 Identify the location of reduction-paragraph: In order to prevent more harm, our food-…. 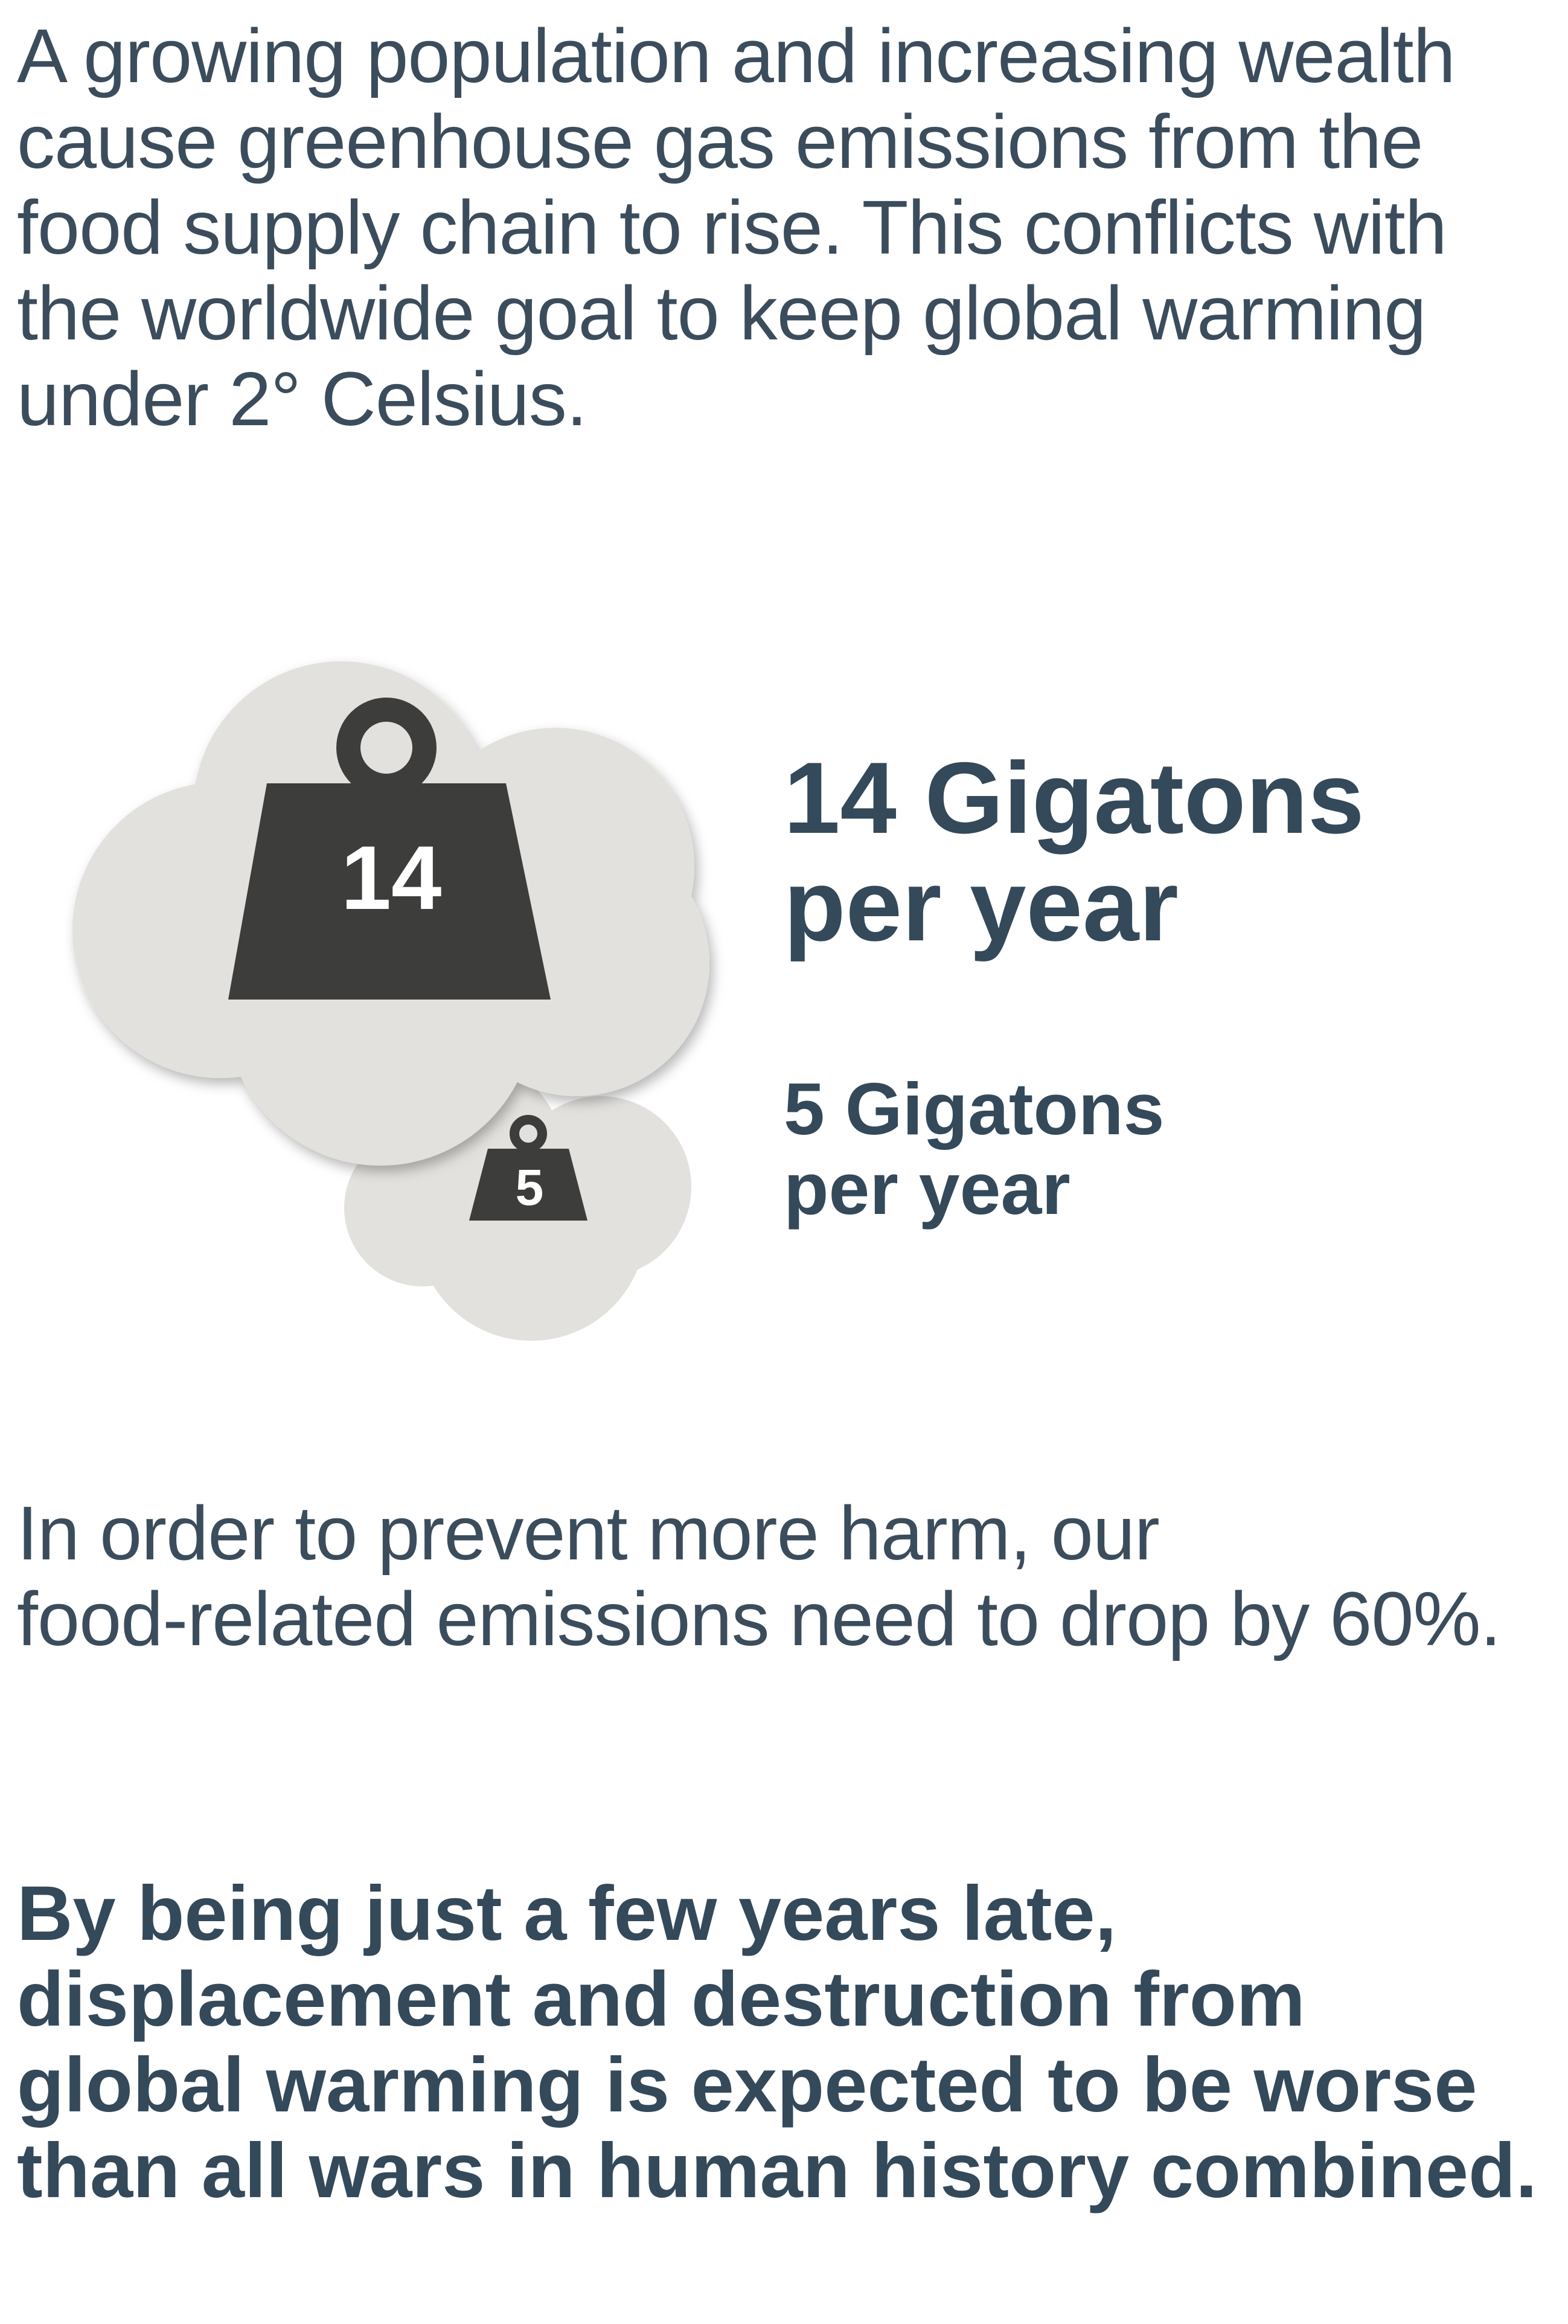
(790, 1576).